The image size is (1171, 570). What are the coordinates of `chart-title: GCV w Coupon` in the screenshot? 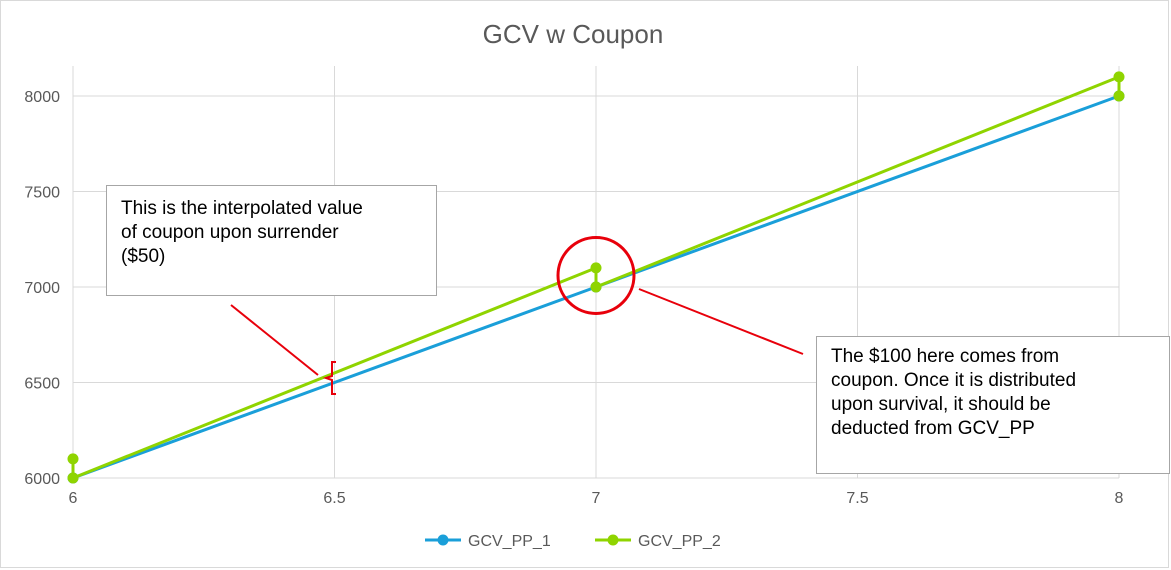 It's located at (573, 34).